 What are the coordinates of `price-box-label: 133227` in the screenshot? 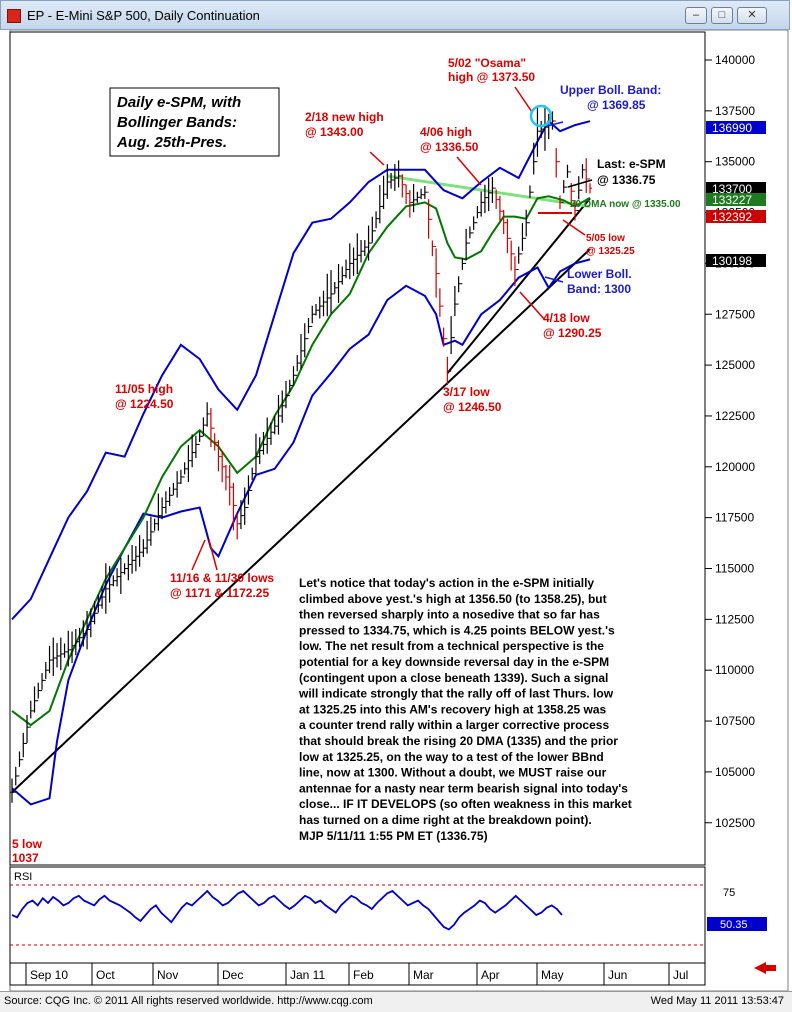 It's located at (732, 200).